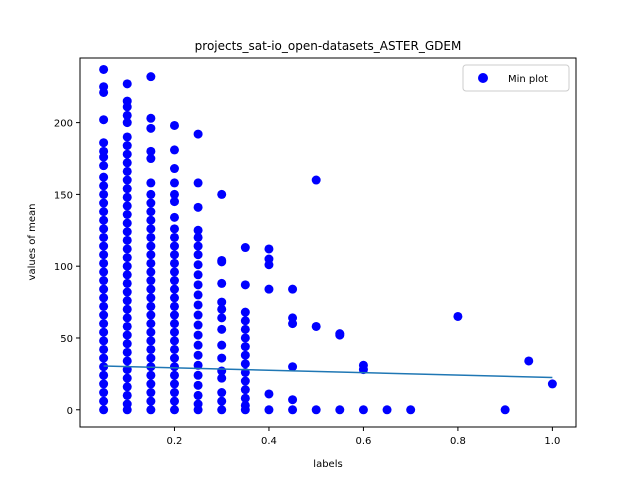  Describe the element at coordinates (32, 242) in the screenshot. I see `y-axis-label: values of mean` at that location.